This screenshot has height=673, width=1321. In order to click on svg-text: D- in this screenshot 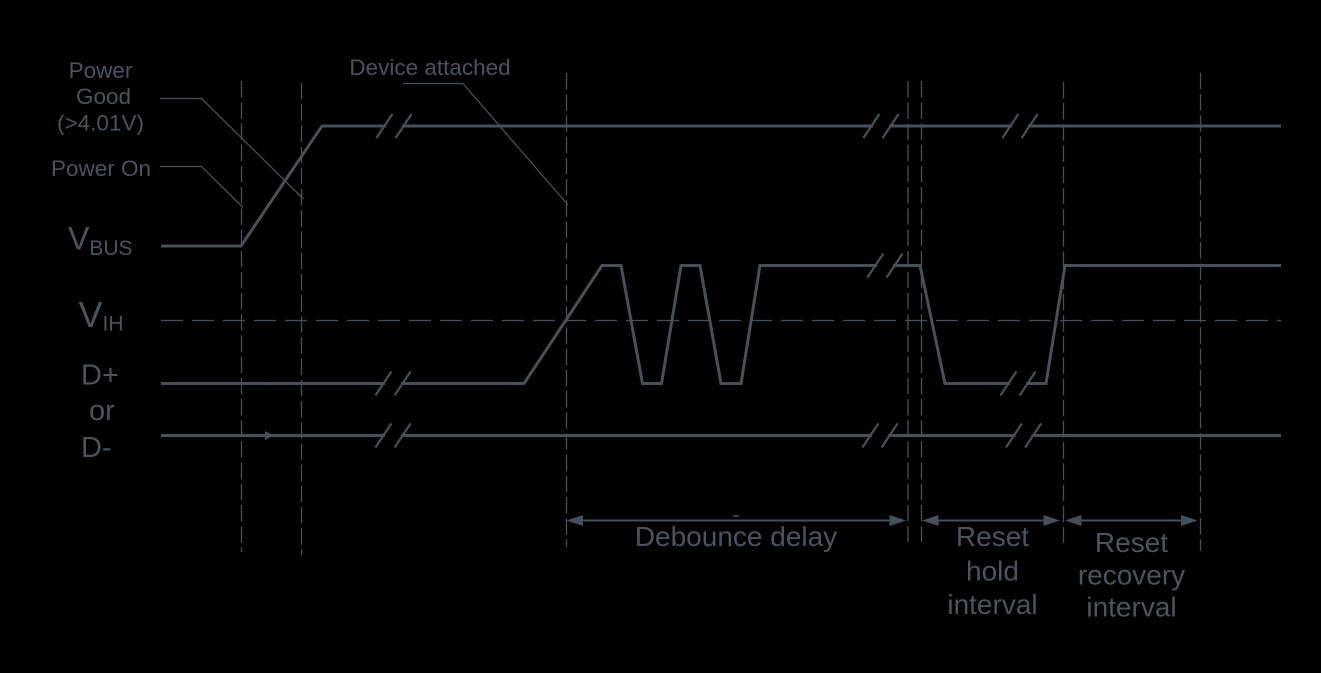, I will do `click(96, 448)`.